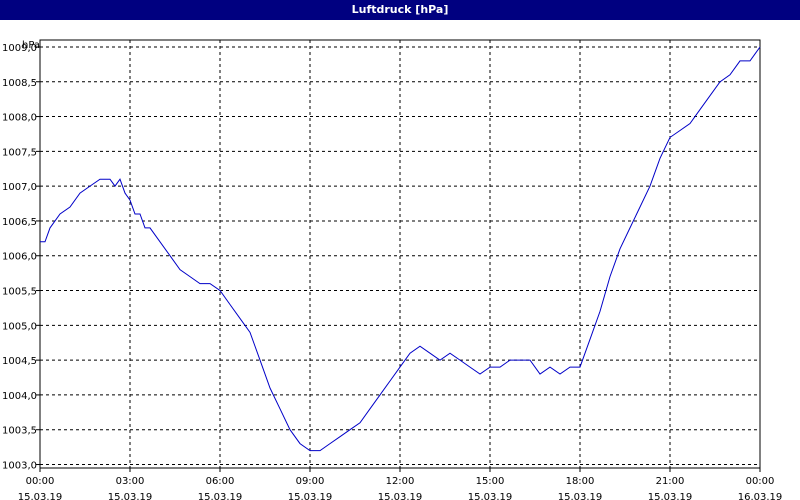 The image size is (800, 500). What do you see at coordinates (19, 361) in the screenshot?
I see `y-tick-label: 1004,5` at bounding box center [19, 361].